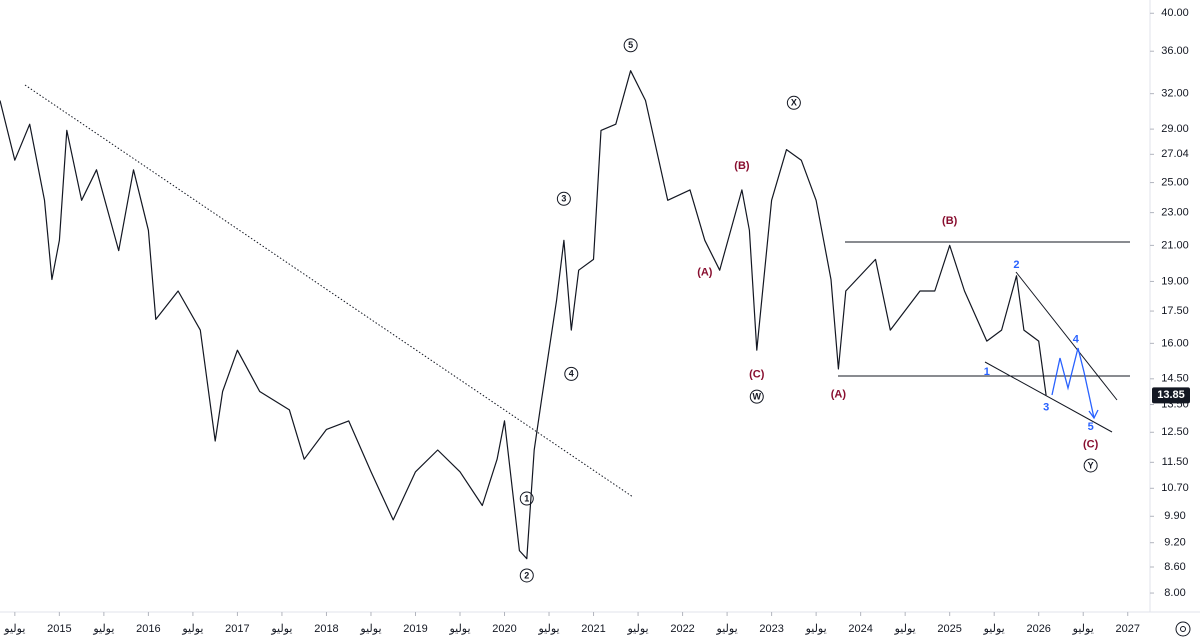 This screenshot has height=638, width=1200. I want to click on y-tick-label: 10.70, so click(1175, 488).